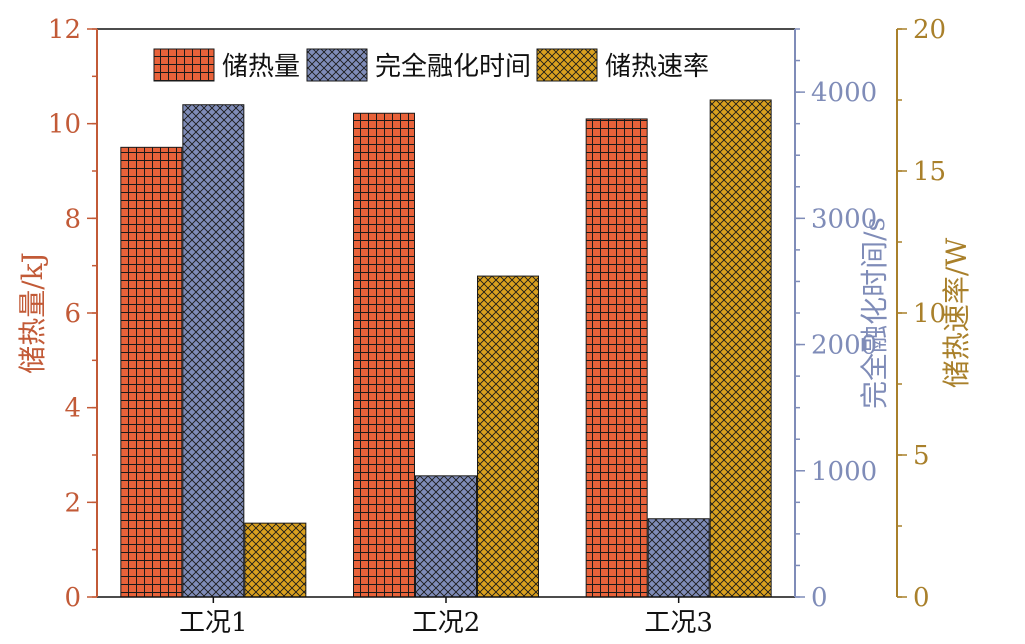 This screenshot has width=1025, height=644. I want to click on left-tick-label: 6, so click(72, 314).